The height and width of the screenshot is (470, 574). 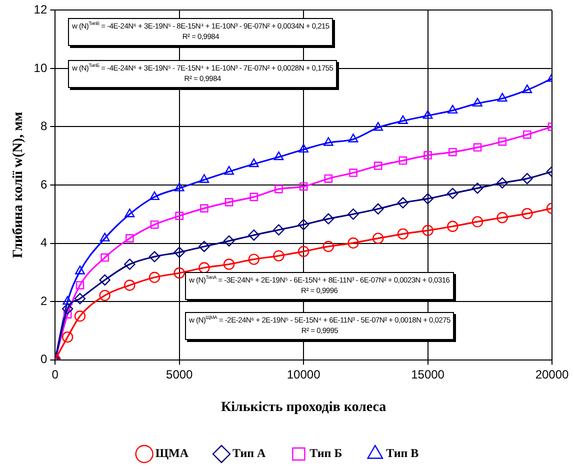 I want to click on y-tick-label: 12, so click(x=41, y=9).